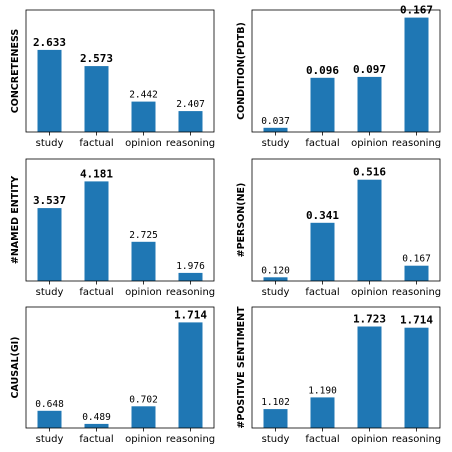 Image resolution: width=452 pixels, height=452 pixels. What do you see at coordinates (15, 220) in the screenshot?
I see `y-axis-label: #NAMED ENTITY` at bounding box center [15, 220].